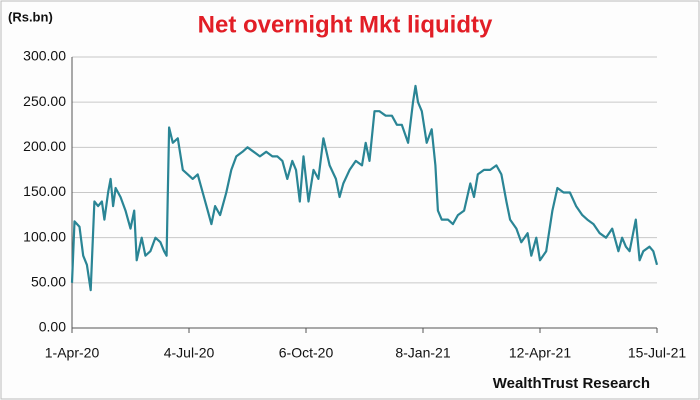 The width and height of the screenshot is (700, 400). What do you see at coordinates (30, 16) in the screenshot?
I see `unit-label: (Rs.bn)` at bounding box center [30, 16].